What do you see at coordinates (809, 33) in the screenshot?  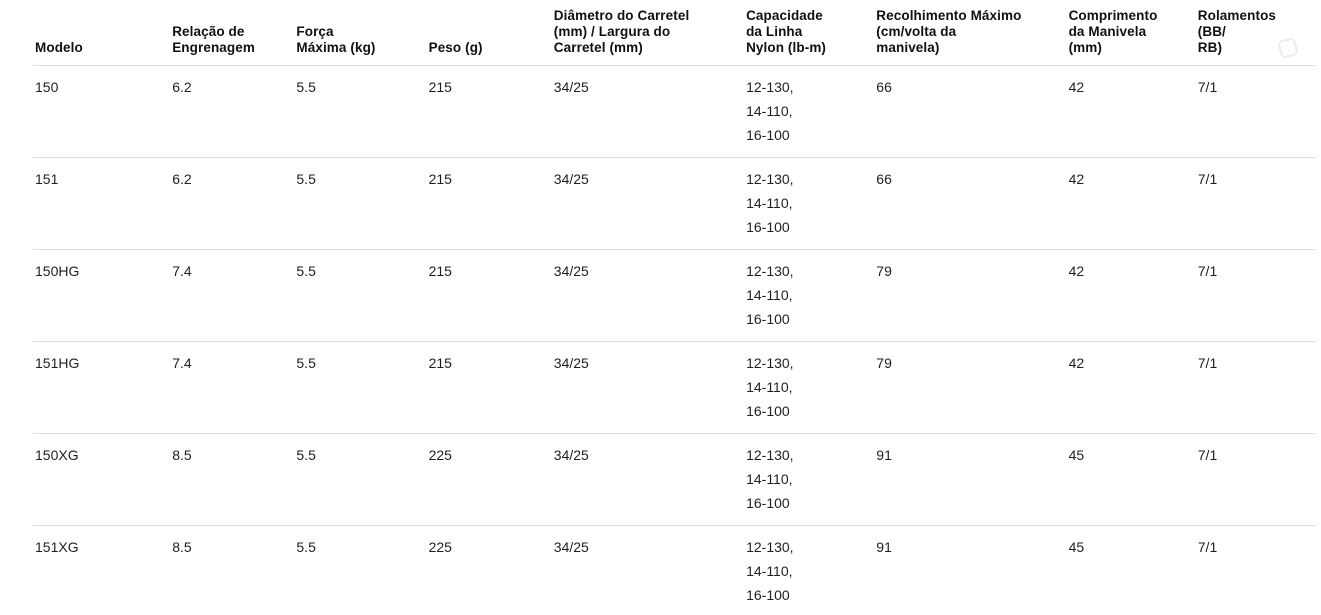 I see `column-header-capacidade: Capacidade da Linha Nylon (lb-m)` at bounding box center [809, 33].